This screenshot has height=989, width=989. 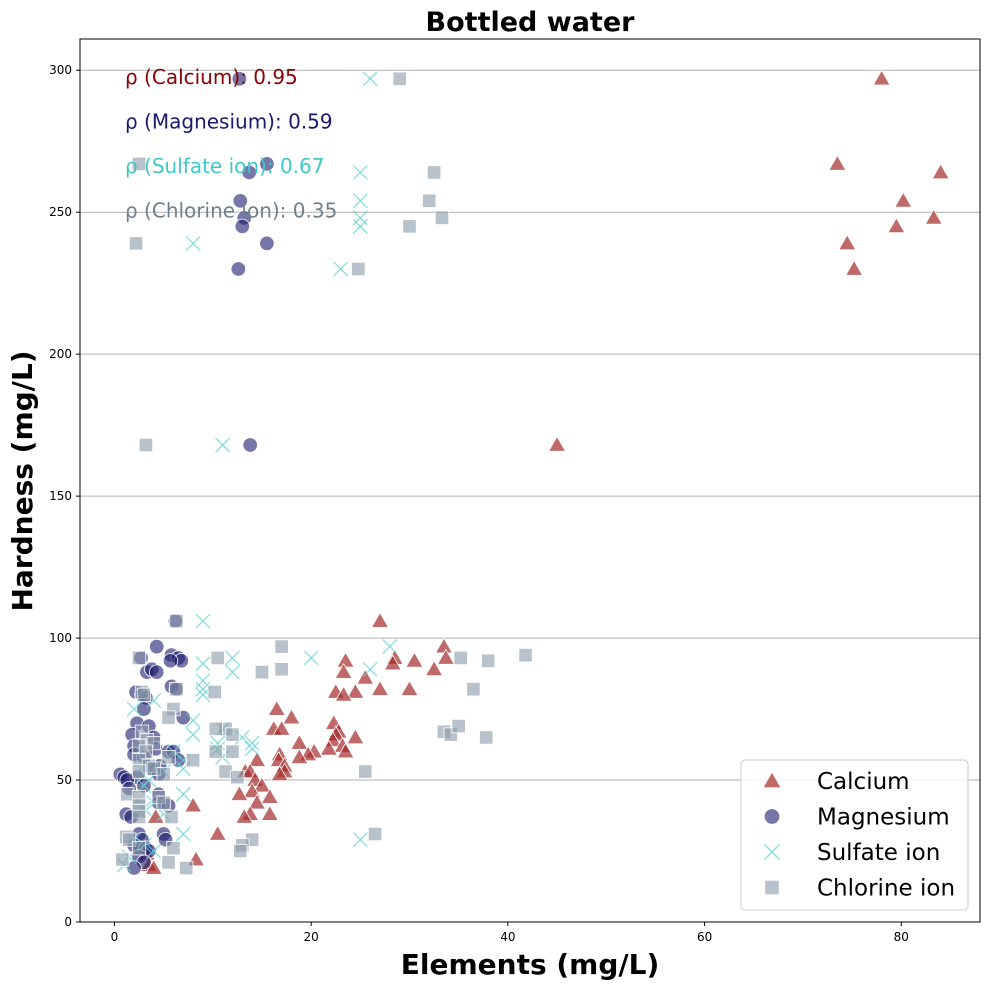 What do you see at coordinates (22, 480) in the screenshot?
I see `y-axis-label: Hardness (mg/L)` at bounding box center [22, 480].